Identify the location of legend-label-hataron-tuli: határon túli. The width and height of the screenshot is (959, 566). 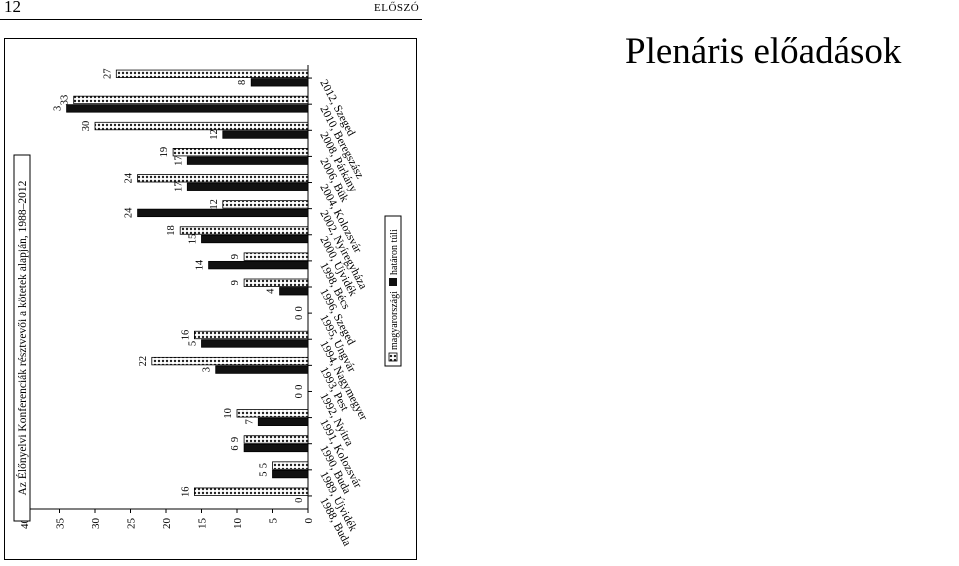
(394, 252).